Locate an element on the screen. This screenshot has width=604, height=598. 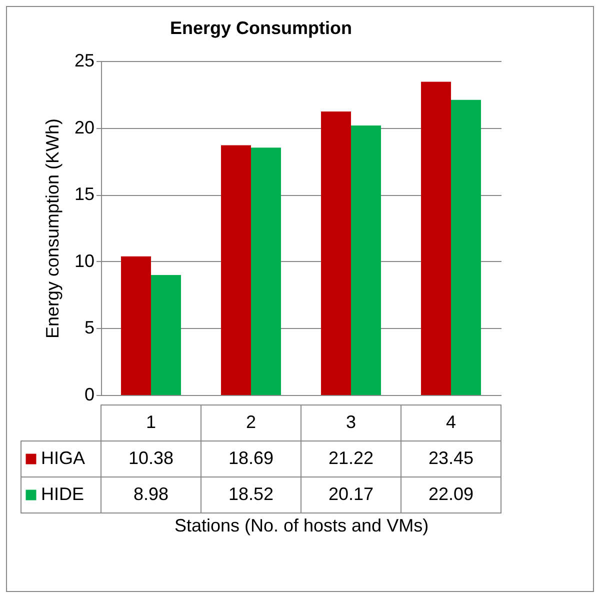
chart-title: Energy Consumption is located at coordinates (261, 28).